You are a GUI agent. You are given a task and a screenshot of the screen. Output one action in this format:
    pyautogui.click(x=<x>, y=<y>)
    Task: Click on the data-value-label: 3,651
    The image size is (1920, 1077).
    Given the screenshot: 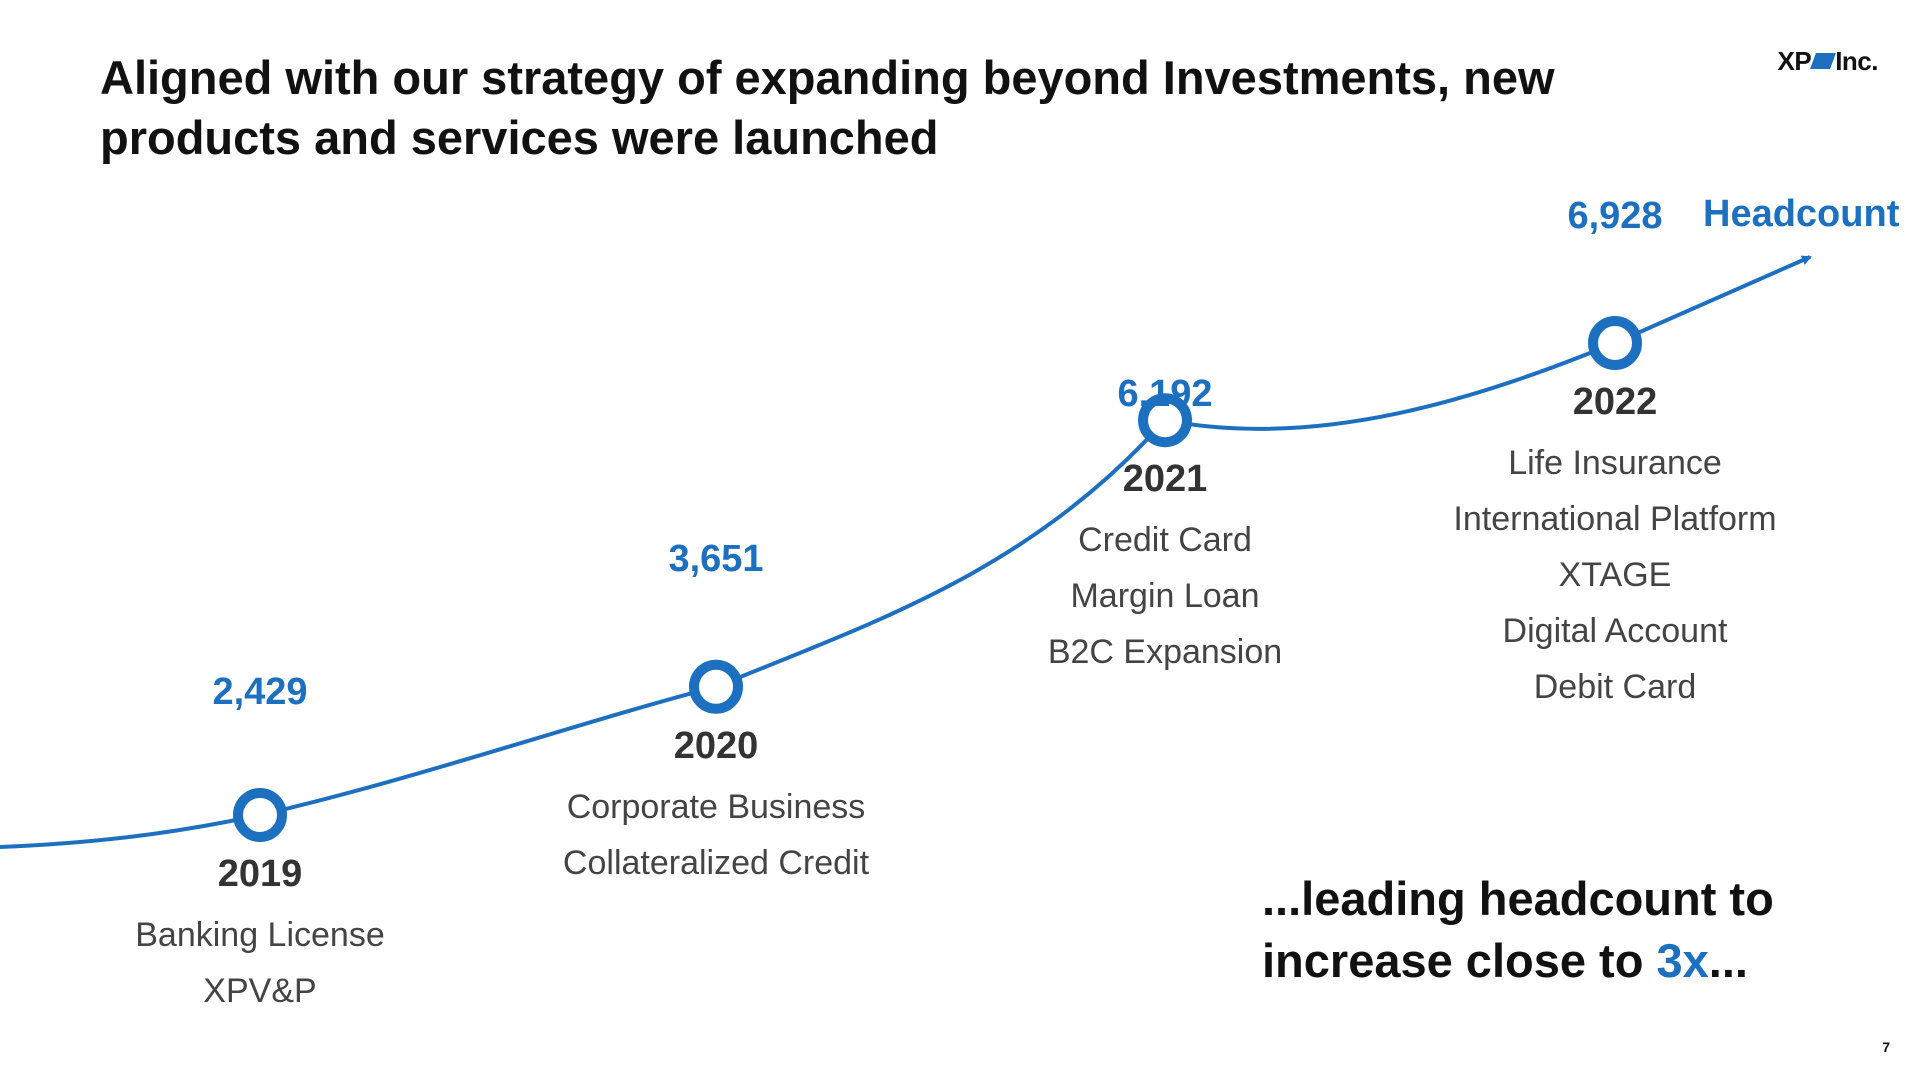 What is the action you would take?
    pyautogui.click(x=715, y=559)
    